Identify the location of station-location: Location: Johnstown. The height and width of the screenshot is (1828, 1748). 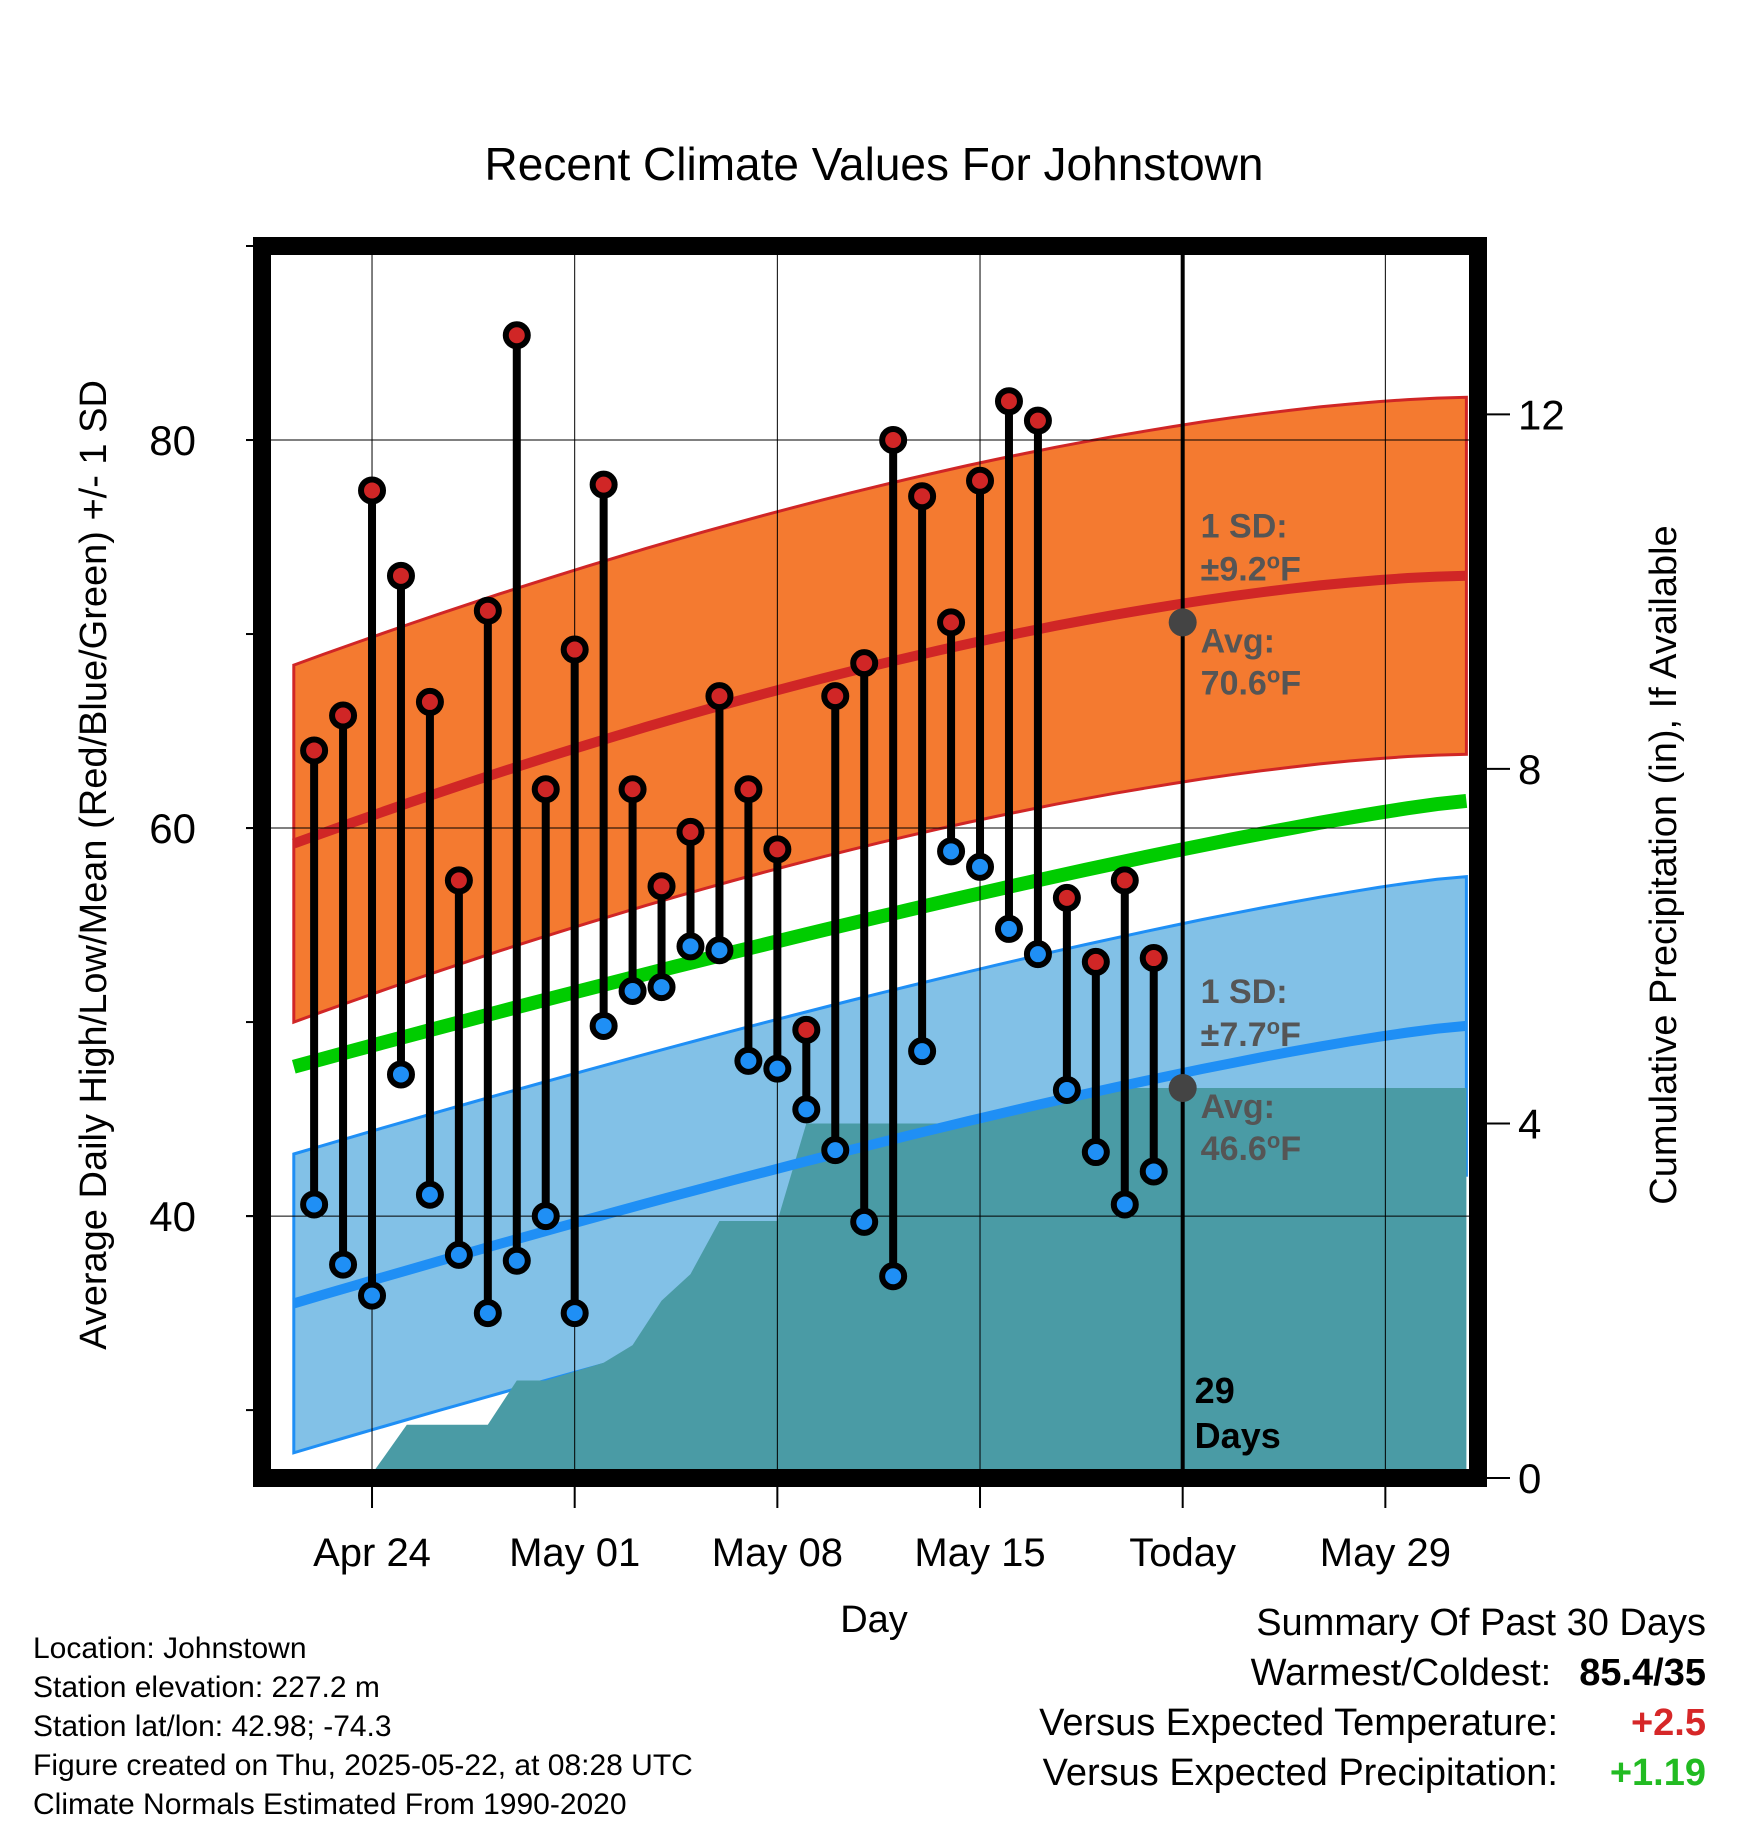
(170, 1648).